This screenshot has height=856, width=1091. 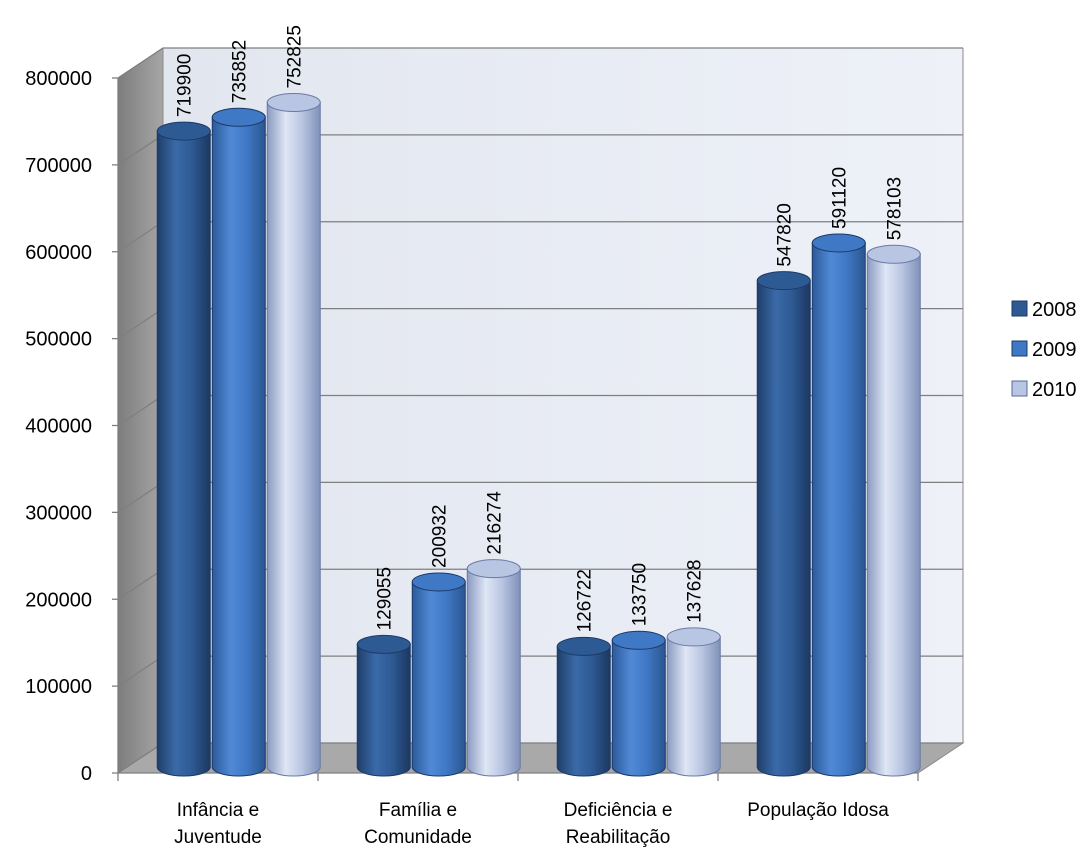 What do you see at coordinates (495, 523) in the screenshot?
I see `data-label: 216274` at bounding box center [495, 523].